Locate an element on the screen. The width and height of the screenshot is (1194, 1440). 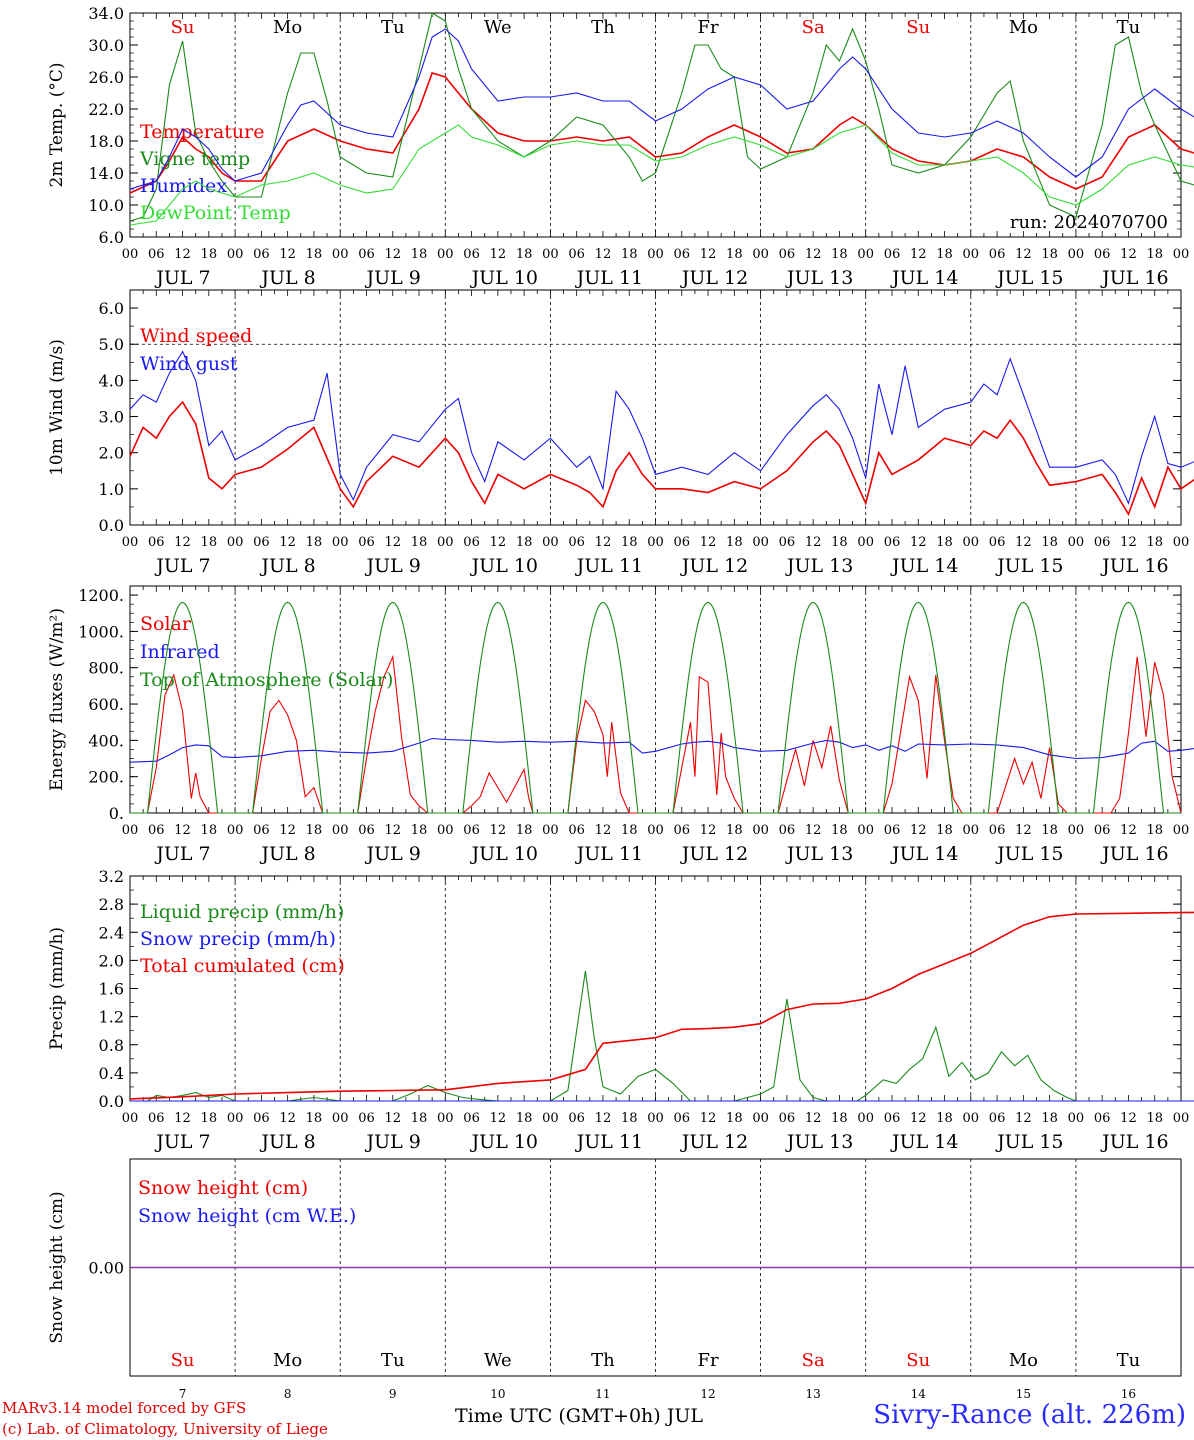
weekday-label-bottom: Sa is located at coordinates (813, 1360).